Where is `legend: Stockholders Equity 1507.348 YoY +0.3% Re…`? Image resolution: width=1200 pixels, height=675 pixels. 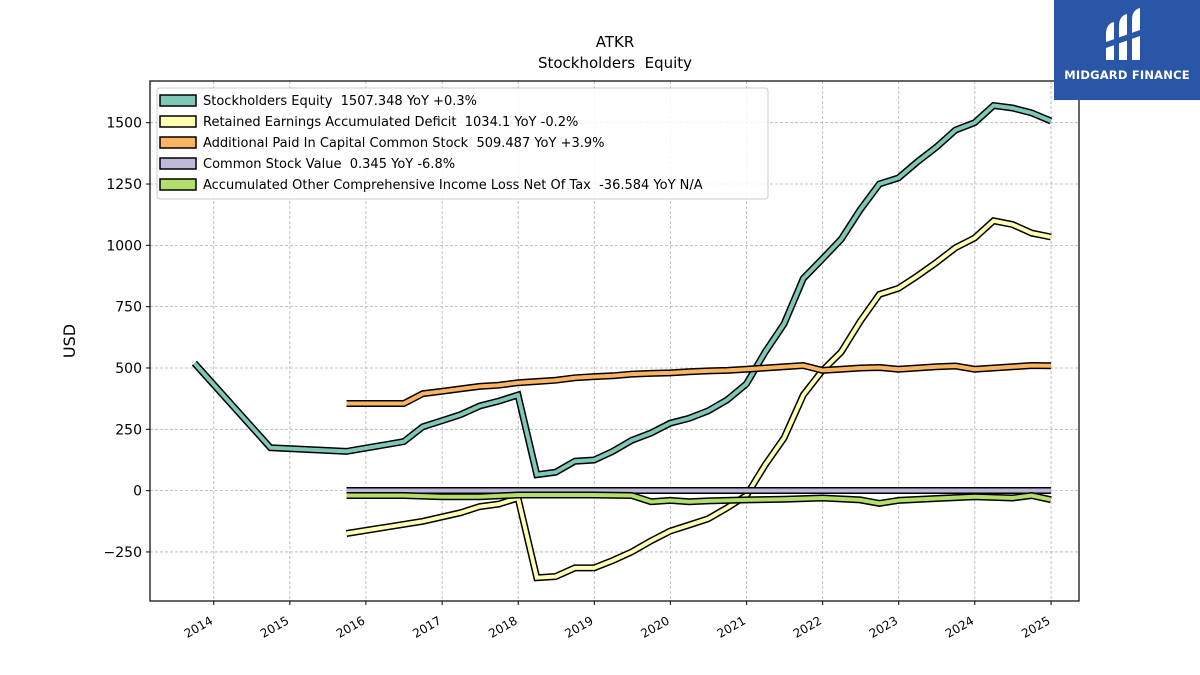
legend: Stockholders Equity 1507.348 YoY +0.3% Re… is located at coordinates (462, 143).